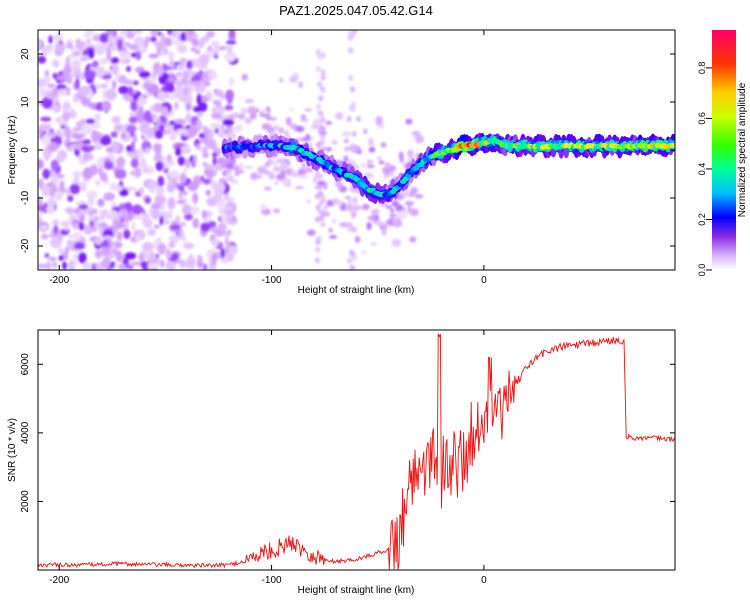 This screenshot has height=600, width=750. What do you see at coordinates (702, 169) in the screenshot?
I see `colorbar-tick-label: 0.4` at bounding box center [702, 169].